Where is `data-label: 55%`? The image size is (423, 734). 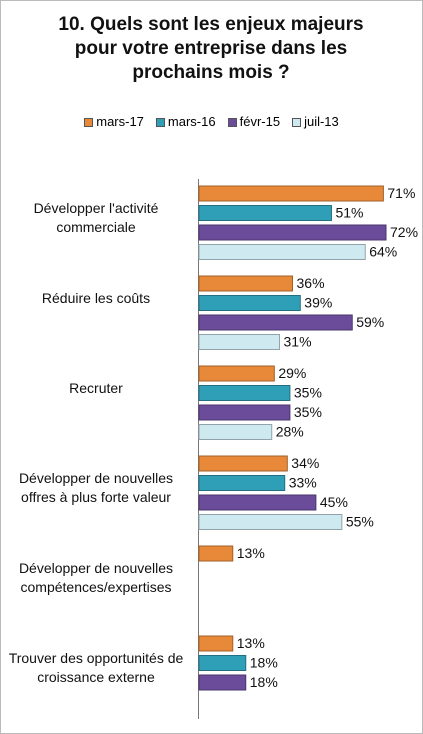
data-label: 55% is located at coordinates (360, 522).